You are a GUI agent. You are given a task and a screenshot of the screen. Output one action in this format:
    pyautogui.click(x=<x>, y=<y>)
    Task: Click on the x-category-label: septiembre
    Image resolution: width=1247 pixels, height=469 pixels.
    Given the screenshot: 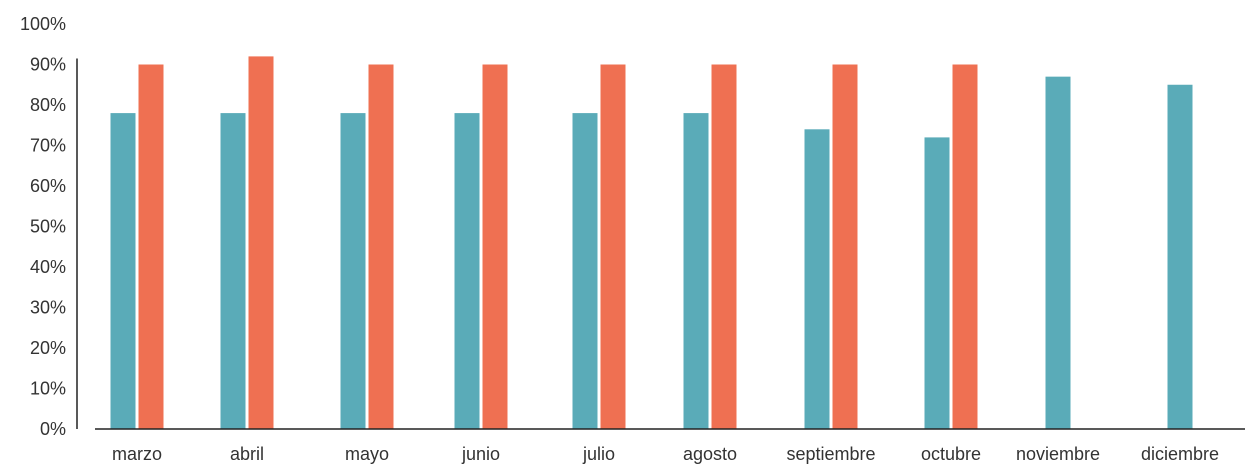 What is the action you would take?
    pyautogui.click(x=830, y=454)
    